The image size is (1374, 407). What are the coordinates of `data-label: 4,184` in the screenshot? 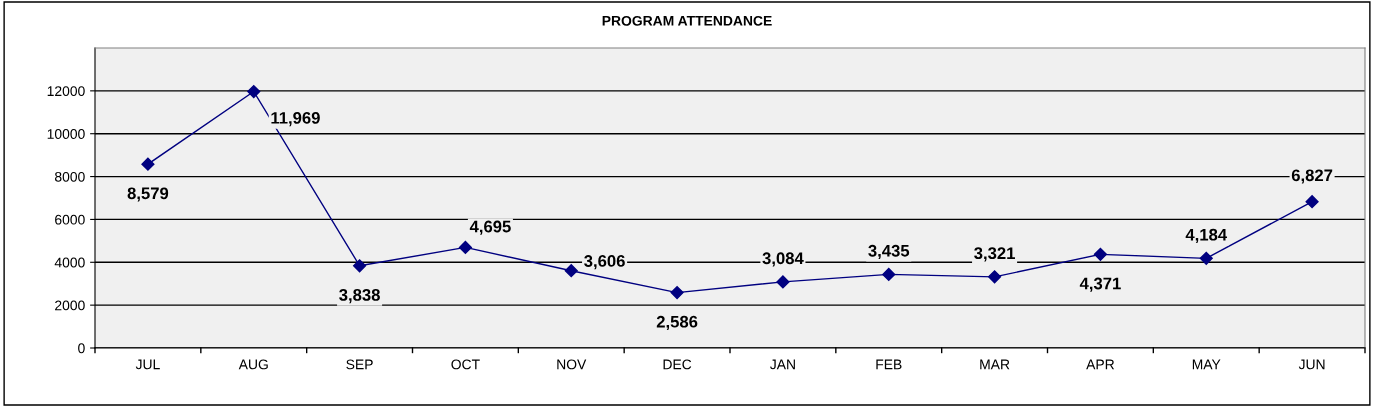 It's located at (1206, 236).